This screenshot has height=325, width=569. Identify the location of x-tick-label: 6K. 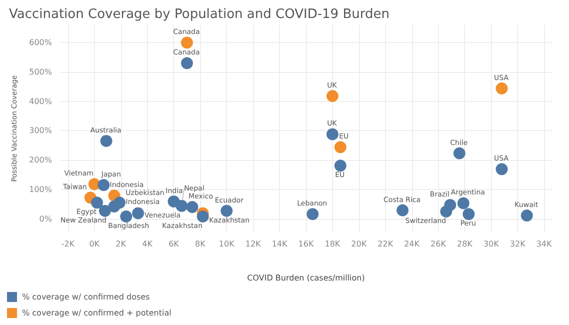
(174, 244).